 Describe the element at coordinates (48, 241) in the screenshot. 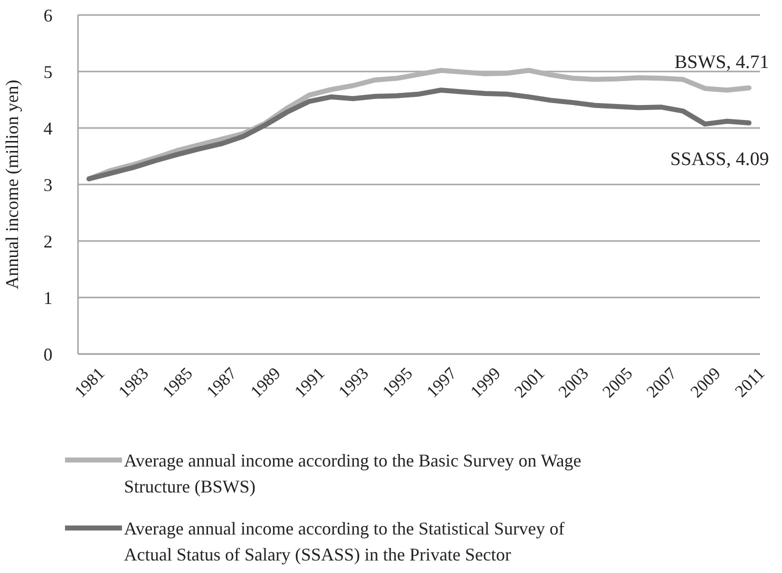

I see `y-tick-label: 2` at that location.